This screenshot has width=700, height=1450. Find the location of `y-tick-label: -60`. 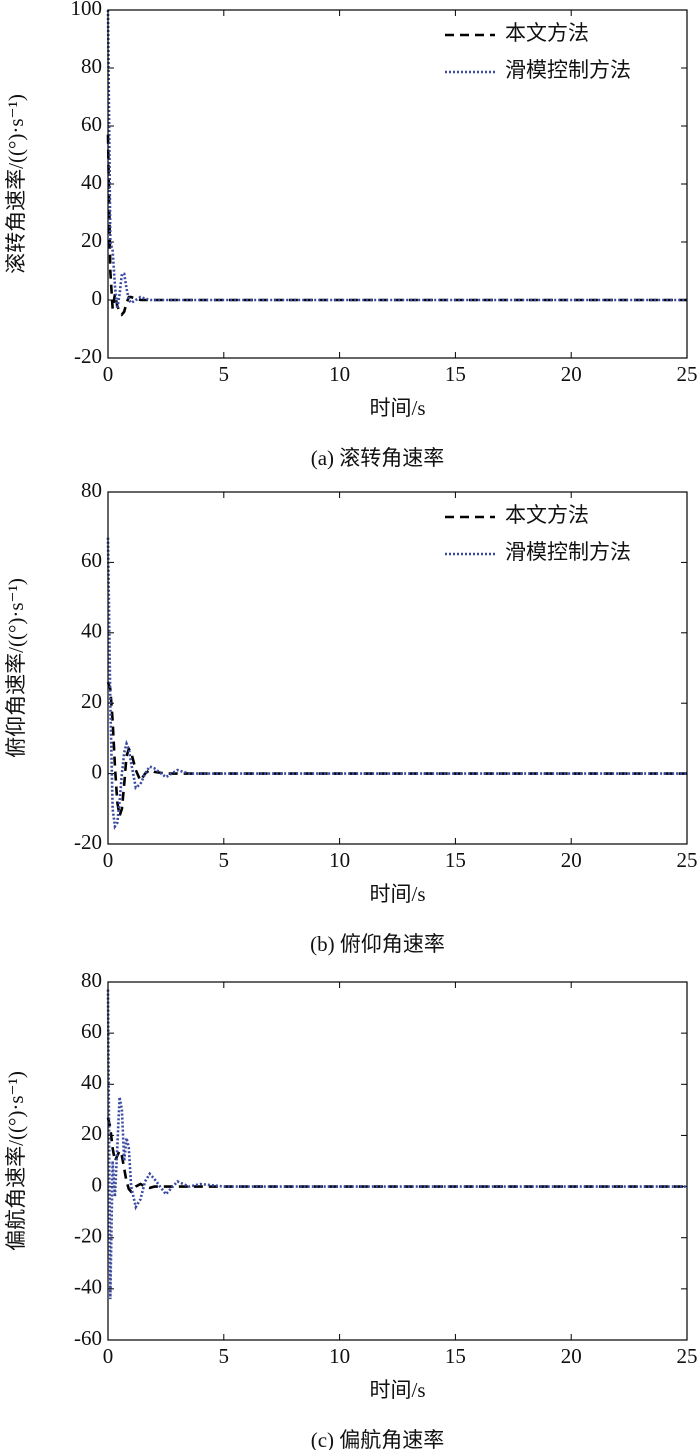

y-tick-label: -60 is located at coordinates (88, 1338).